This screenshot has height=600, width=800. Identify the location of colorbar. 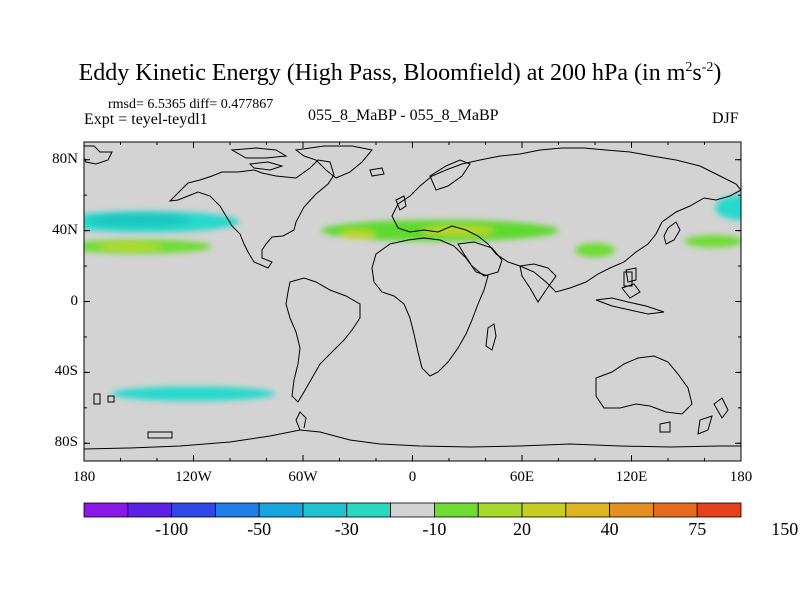
(412, 510).